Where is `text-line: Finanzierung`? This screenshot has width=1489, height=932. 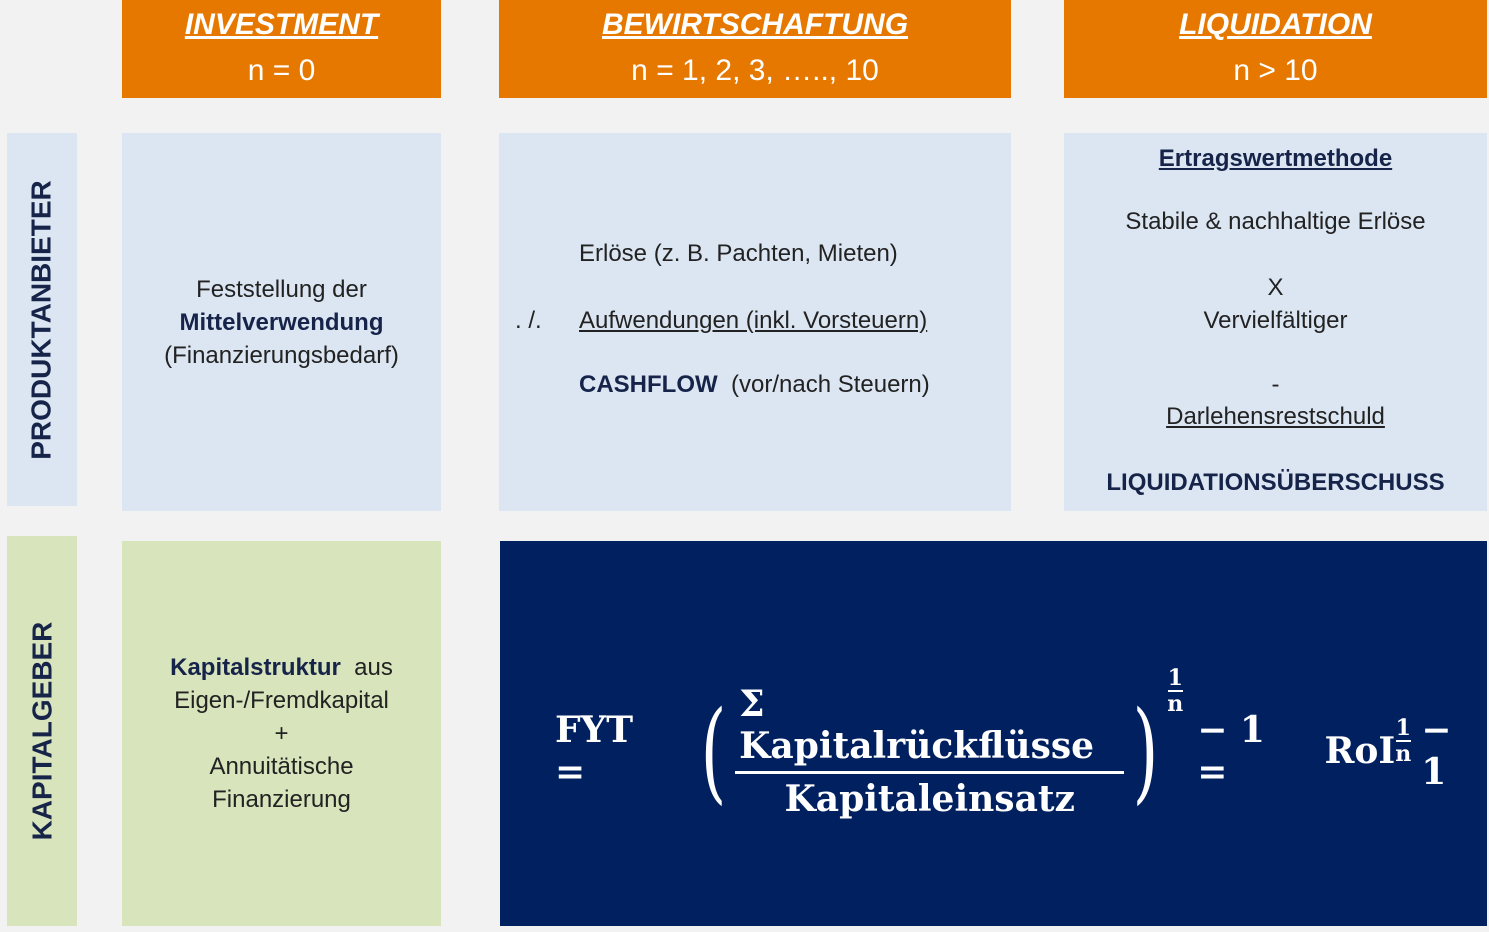
text-line: Finanzierung is located at coordinates (281, 799).